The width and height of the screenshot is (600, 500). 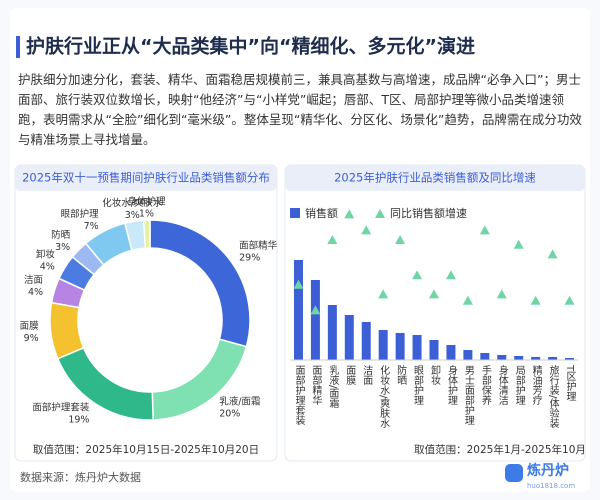 What do you see at coordinates (80, 477) in the screenshot?
I see `source: 数据来源：炼丹炉大数据` at bounding box center [80, 477].